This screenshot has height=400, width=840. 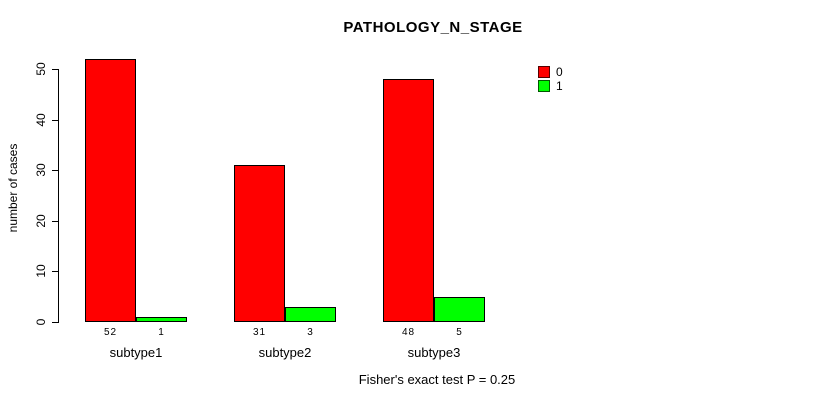 I want to click on value-label-subtype2-1: 3, so click(x=310, y=332).